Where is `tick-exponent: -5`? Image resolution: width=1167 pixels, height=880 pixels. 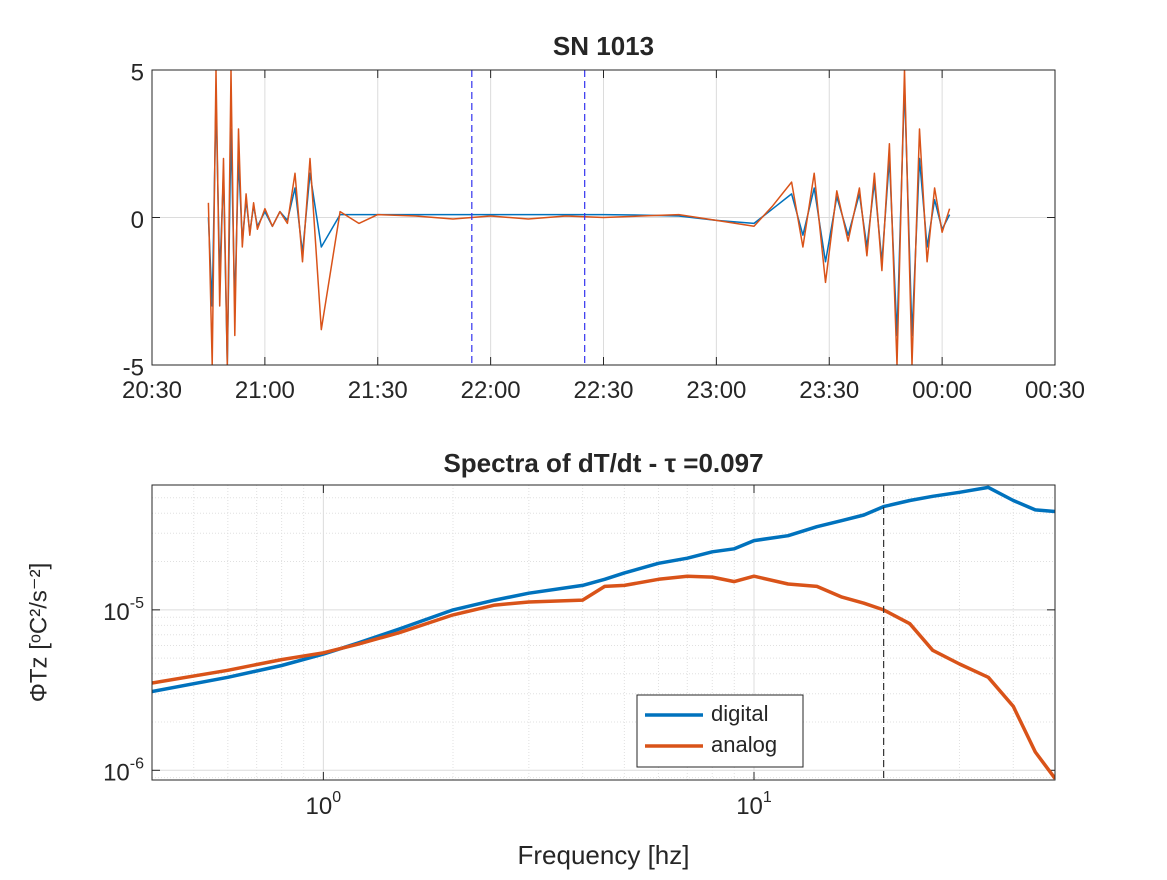 tick-exponent: -5 is located at coordinates (137, 603).